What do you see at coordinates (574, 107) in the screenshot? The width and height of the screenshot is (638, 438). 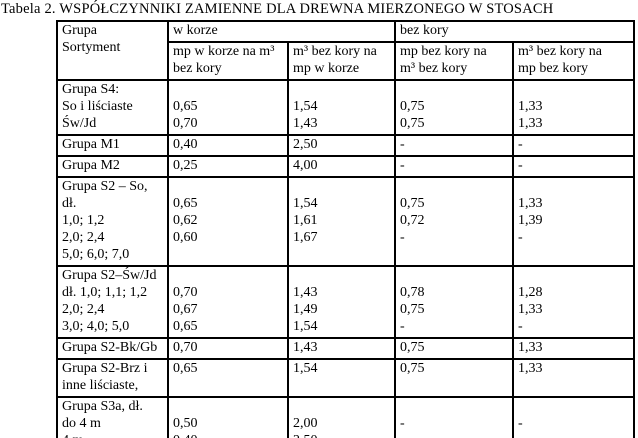 I see `value-cell: 1,33 1,33` at bounding box center [574, 107].